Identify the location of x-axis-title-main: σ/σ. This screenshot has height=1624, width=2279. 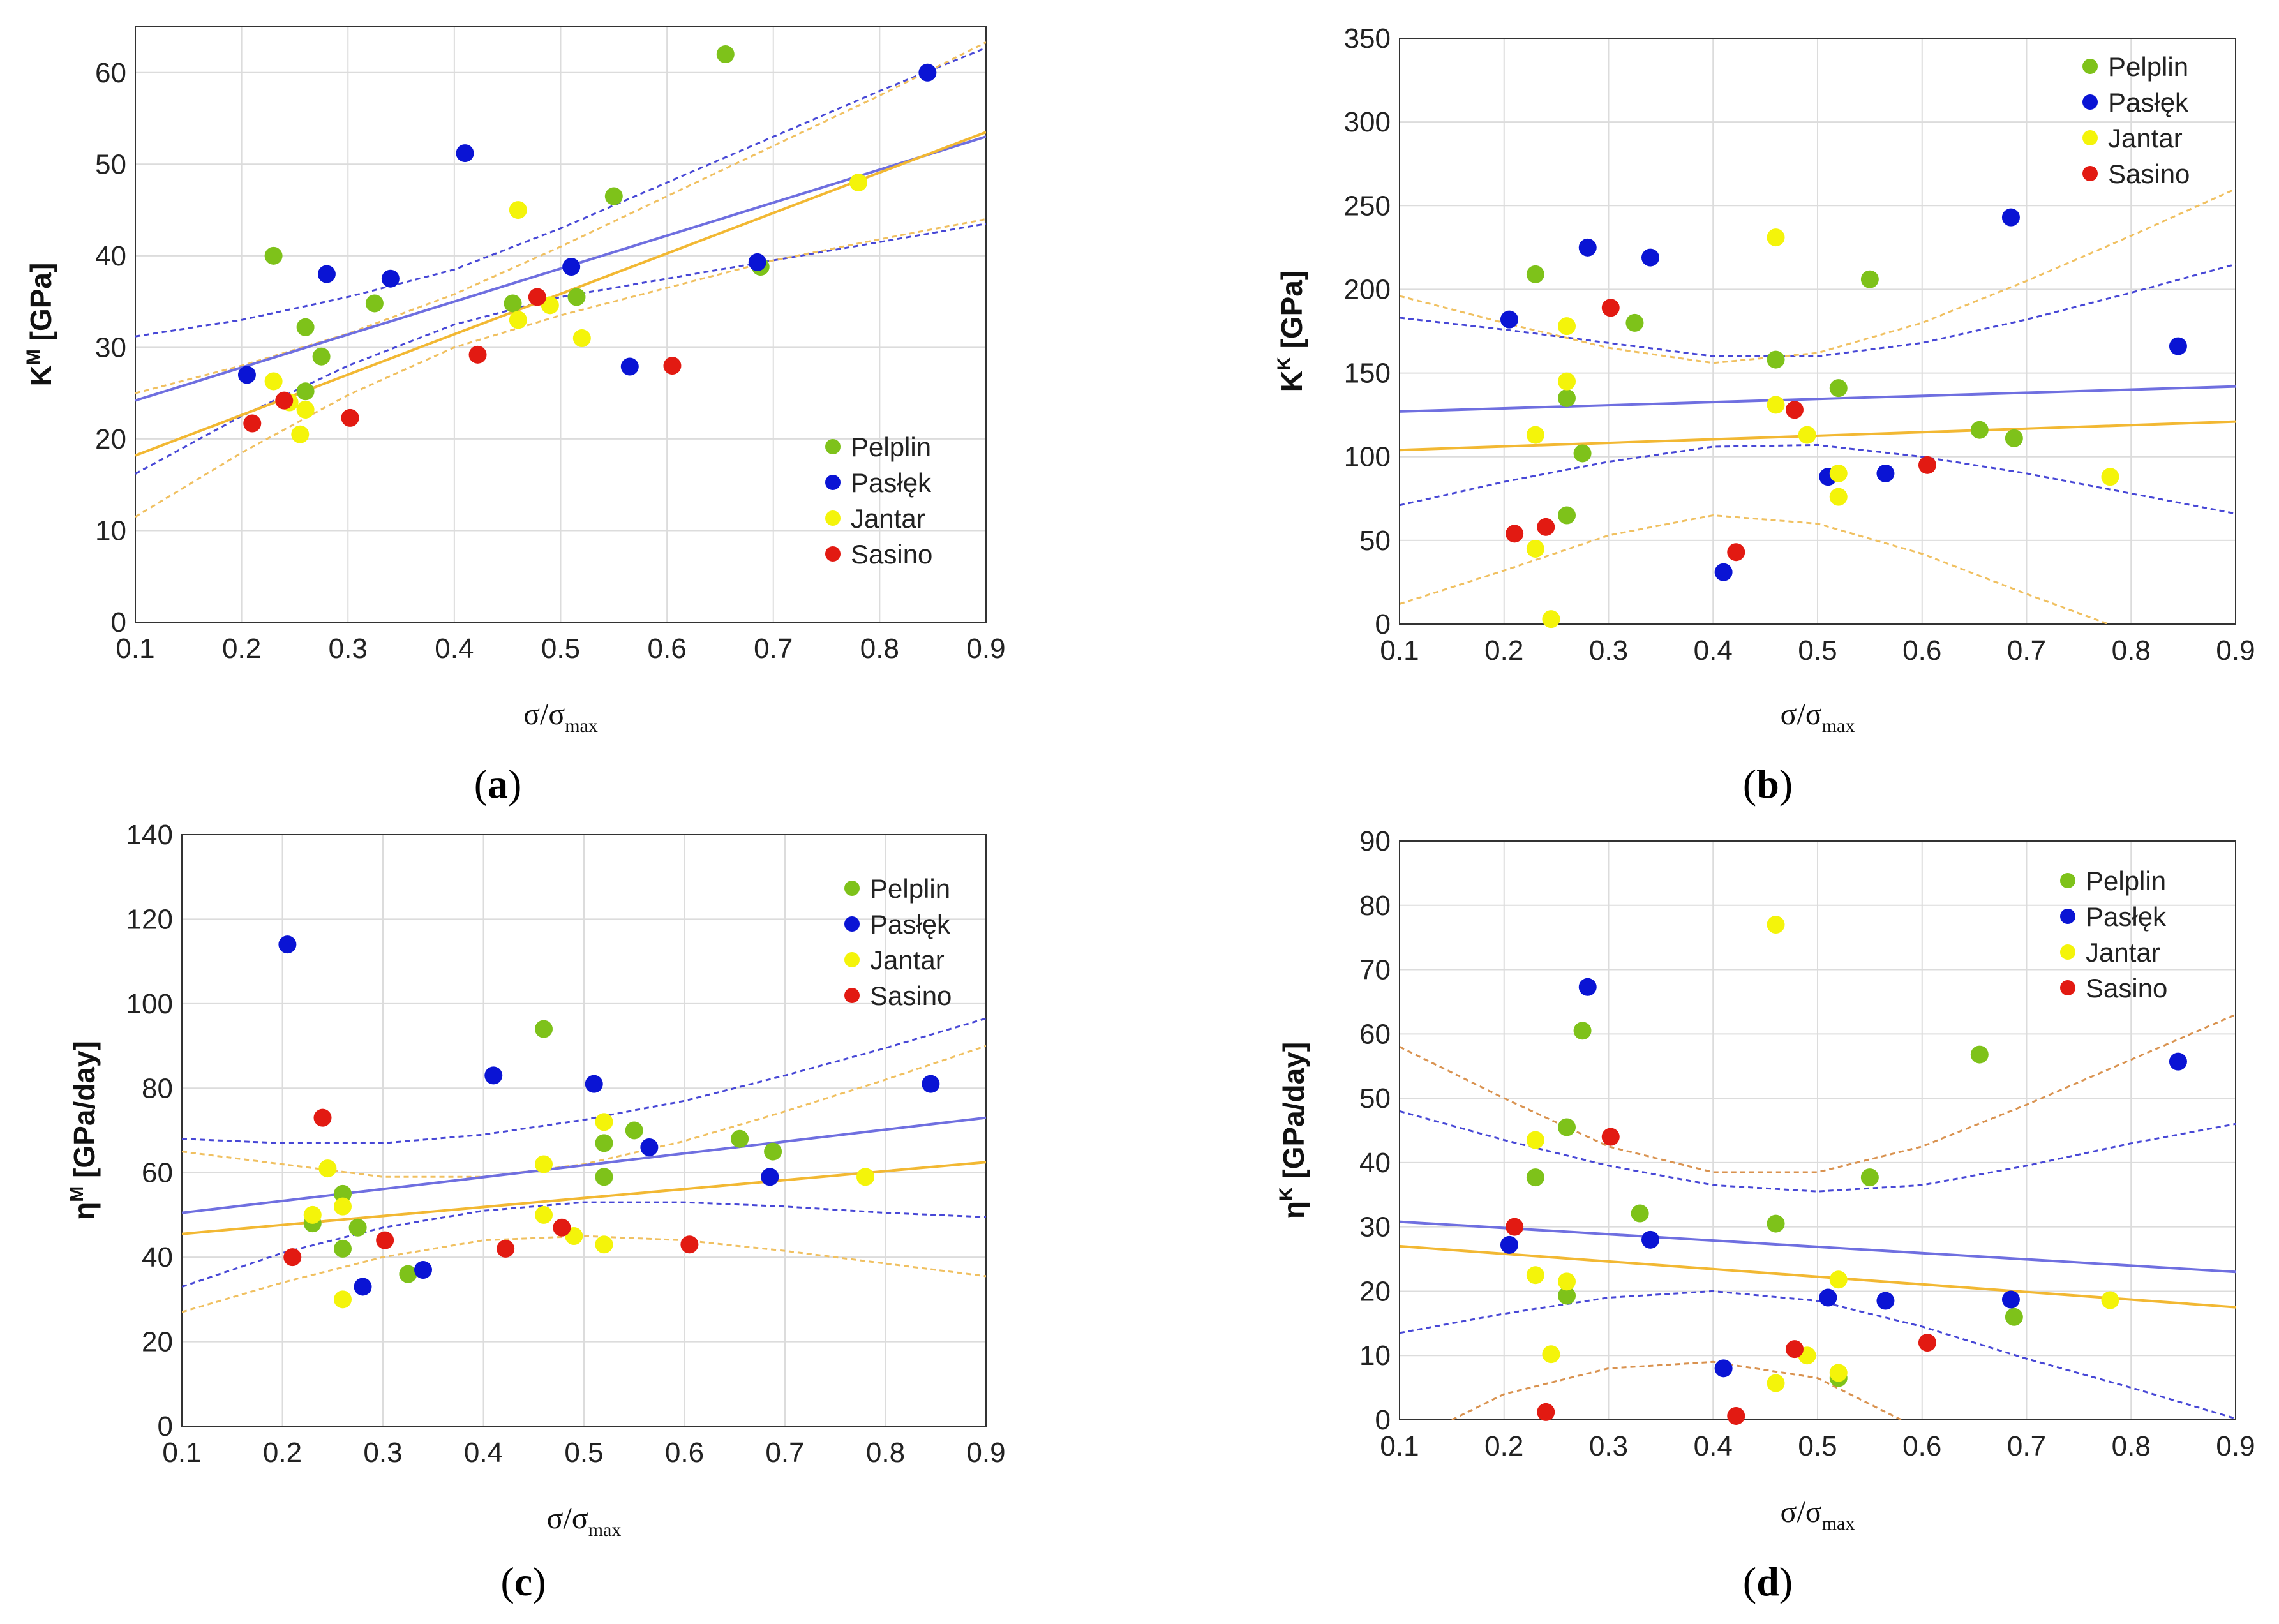
(1802, 714).